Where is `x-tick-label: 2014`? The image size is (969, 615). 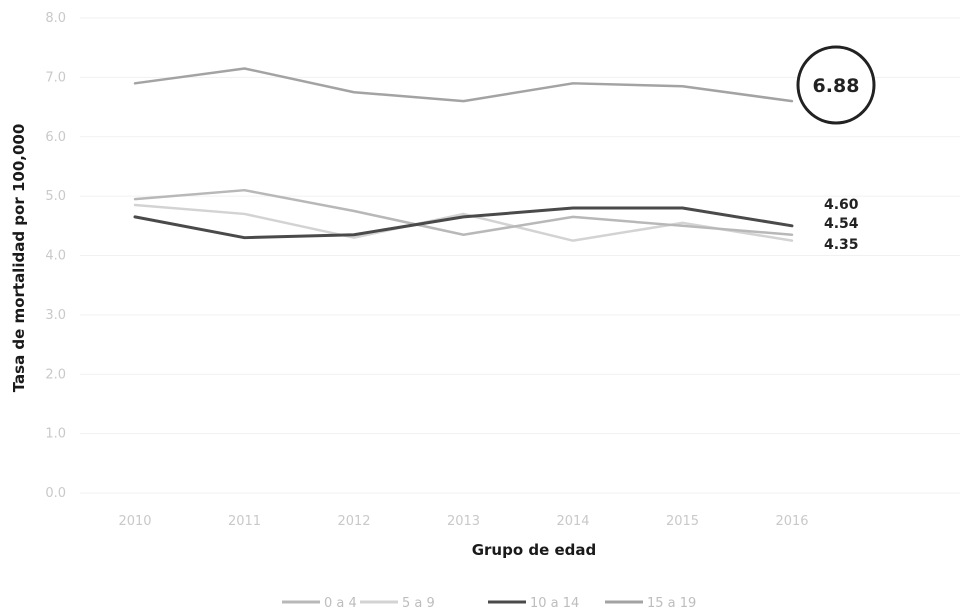 x-tick-label: 2014 is located at coordinates (572, 521).